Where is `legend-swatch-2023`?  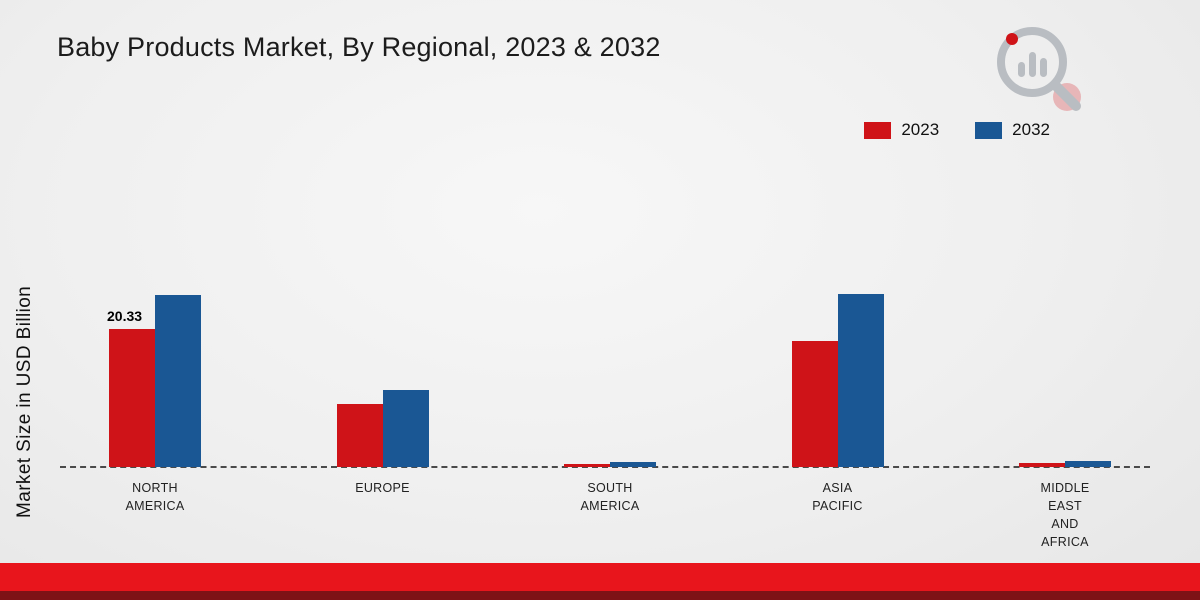 legend-swatch-2023 is located at coordinates (878, 130).